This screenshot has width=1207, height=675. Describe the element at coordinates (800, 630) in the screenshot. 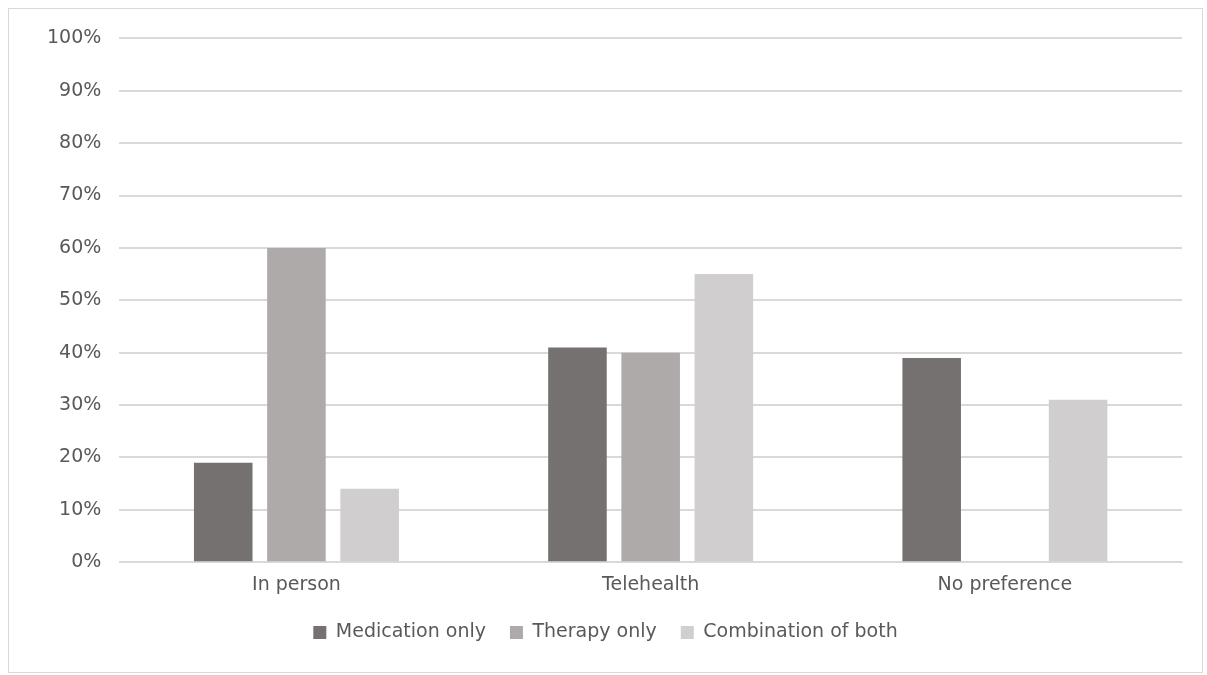

I see `legend-label: Combination of both` at that location.